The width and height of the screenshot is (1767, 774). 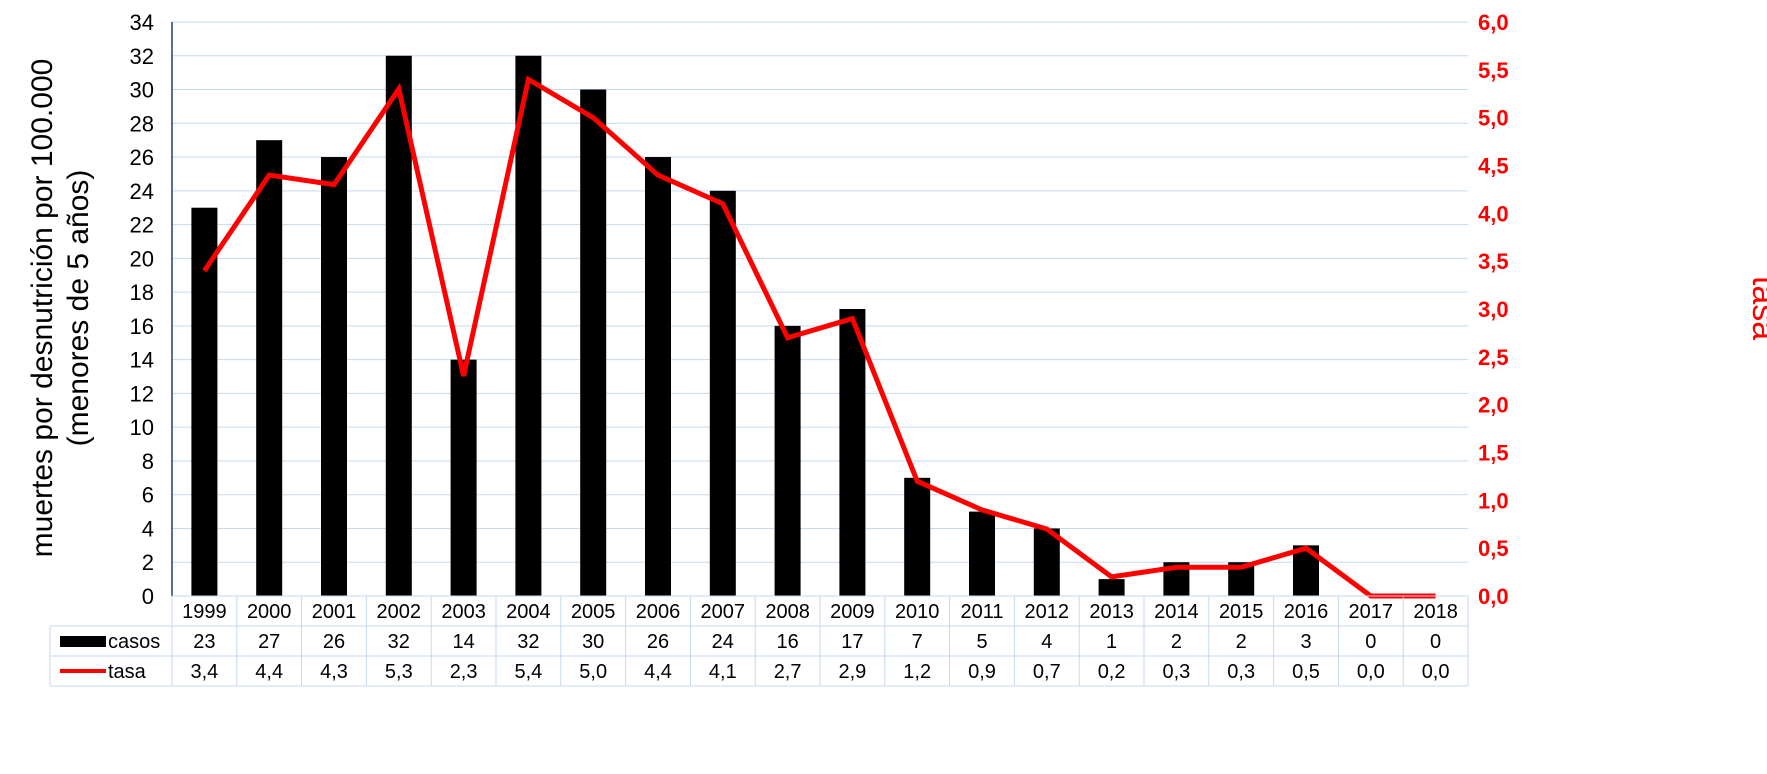 I want to click on y-tick-label-left: 6, so click(x=148, y=495).